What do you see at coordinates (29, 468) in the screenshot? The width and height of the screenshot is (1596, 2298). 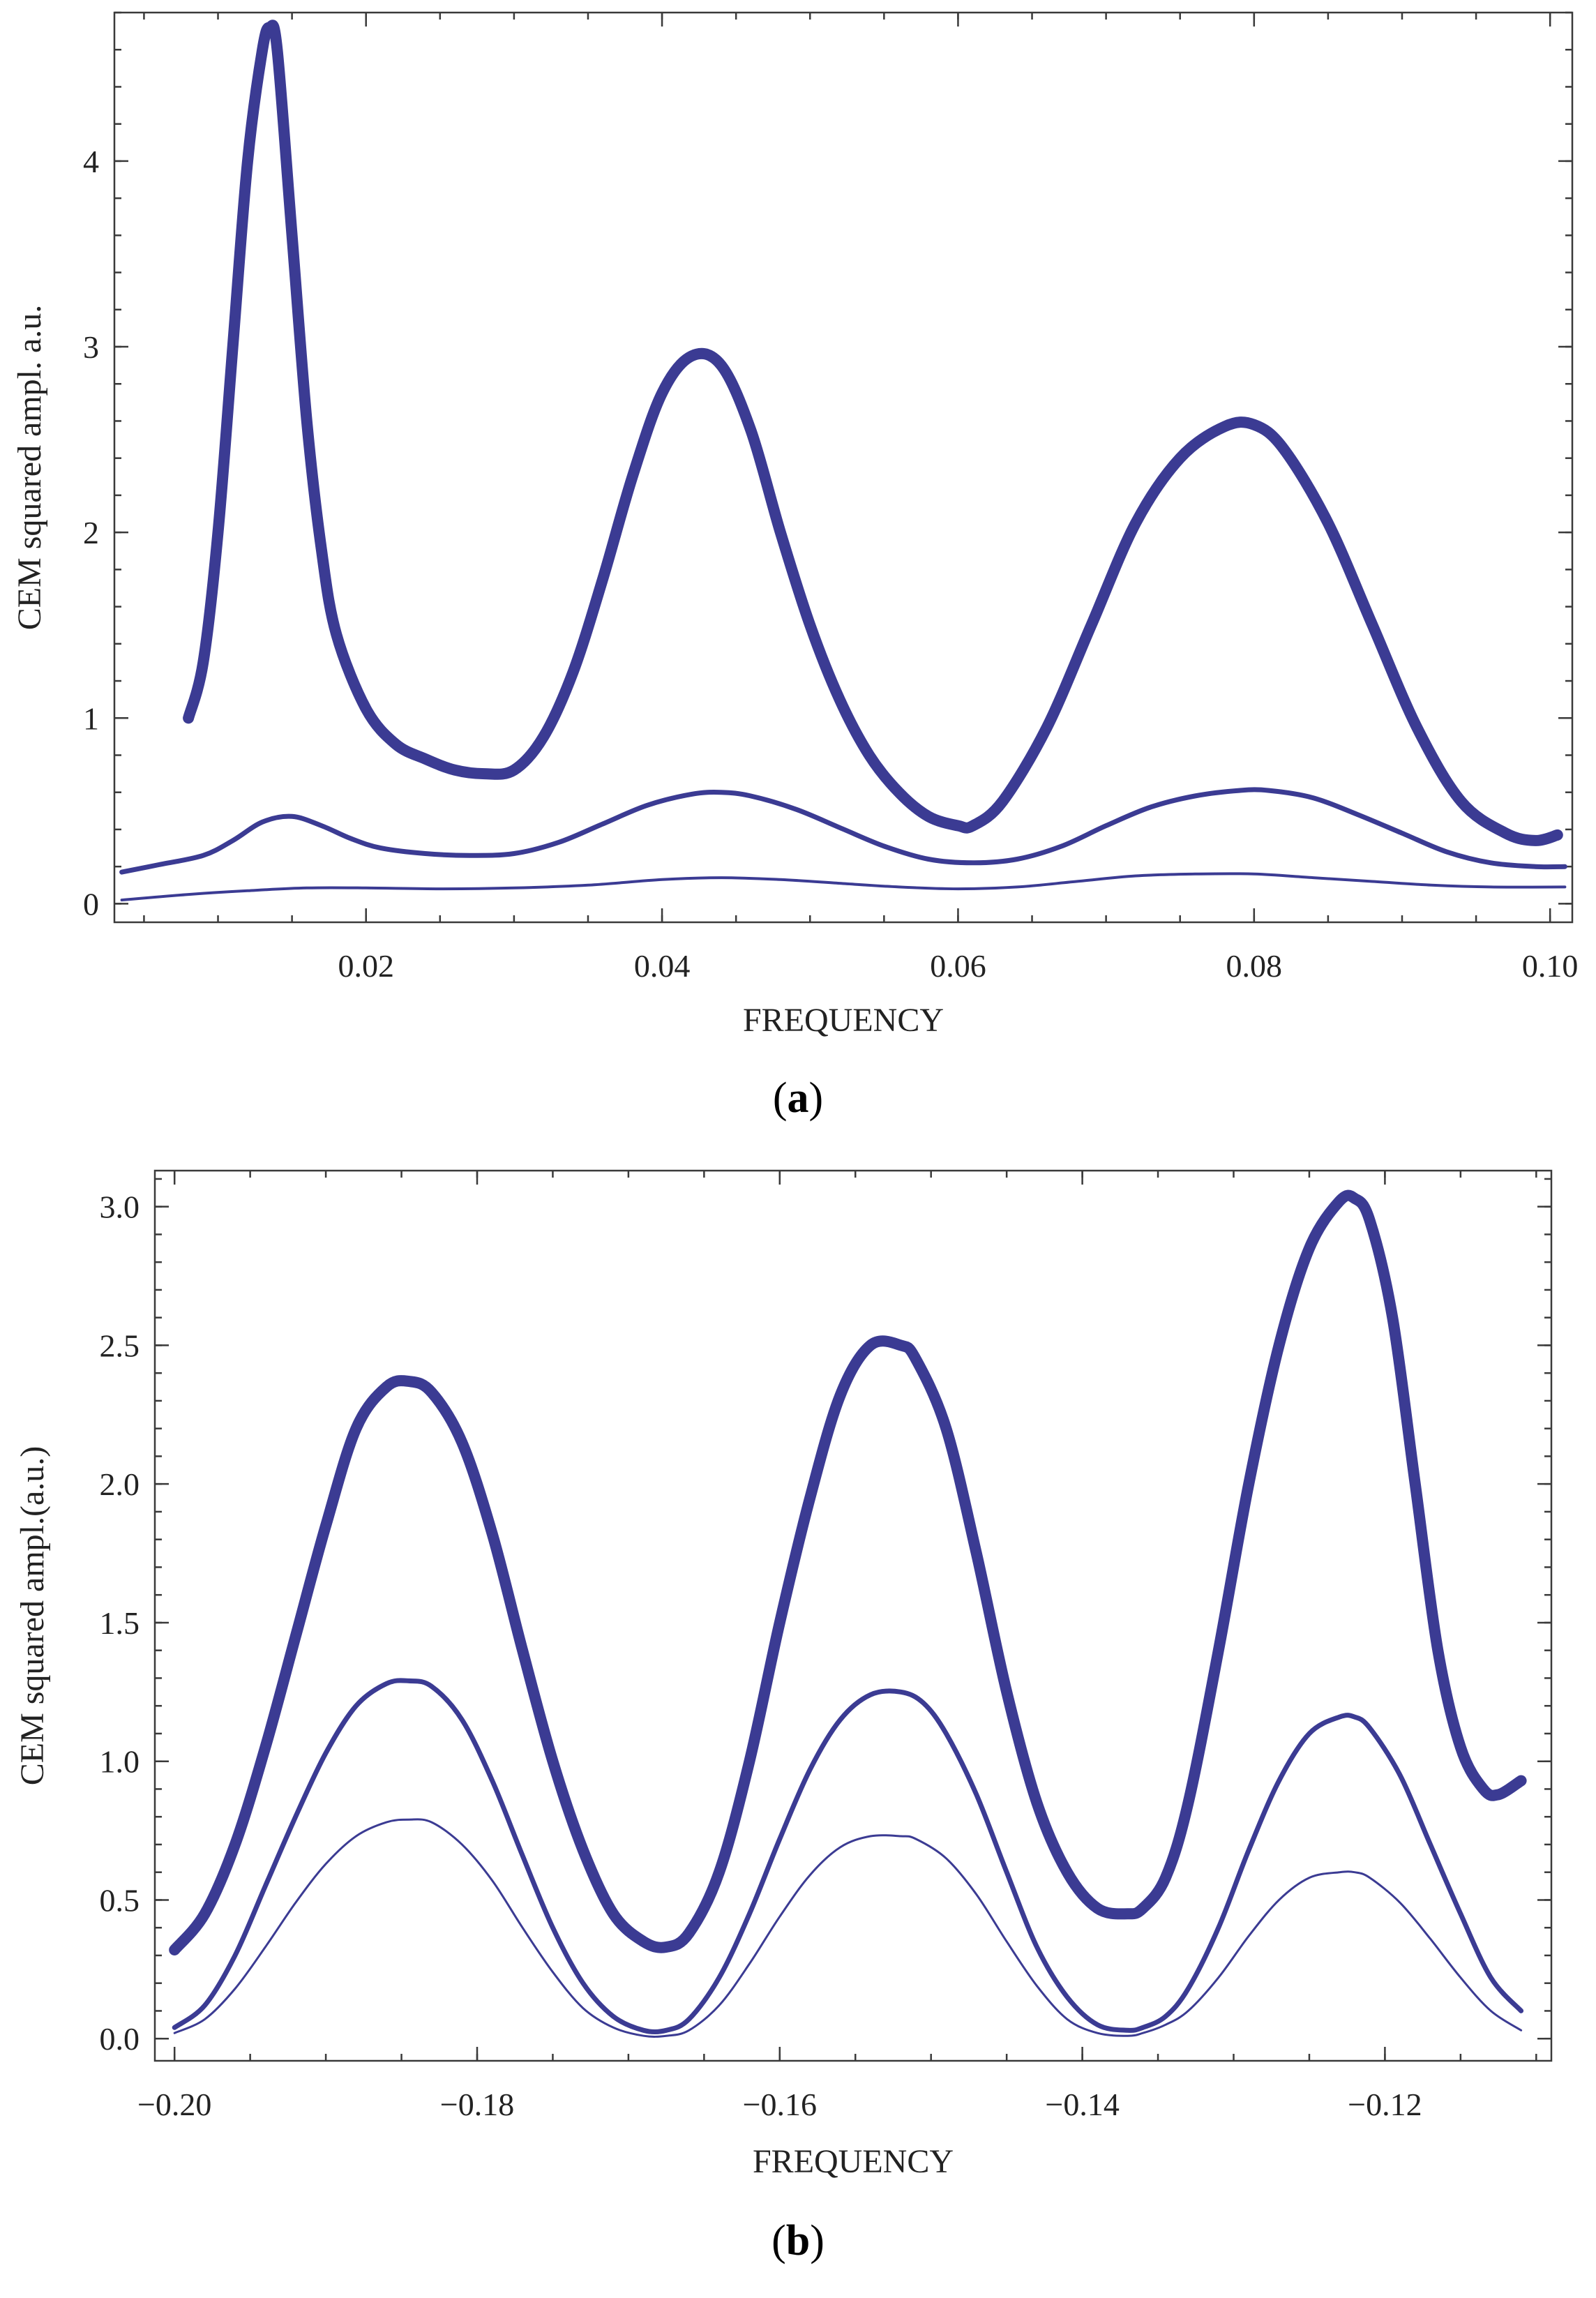 I see `y-axis-label: CEM squared ampl. a.u.` at bounding box center [29, 468].